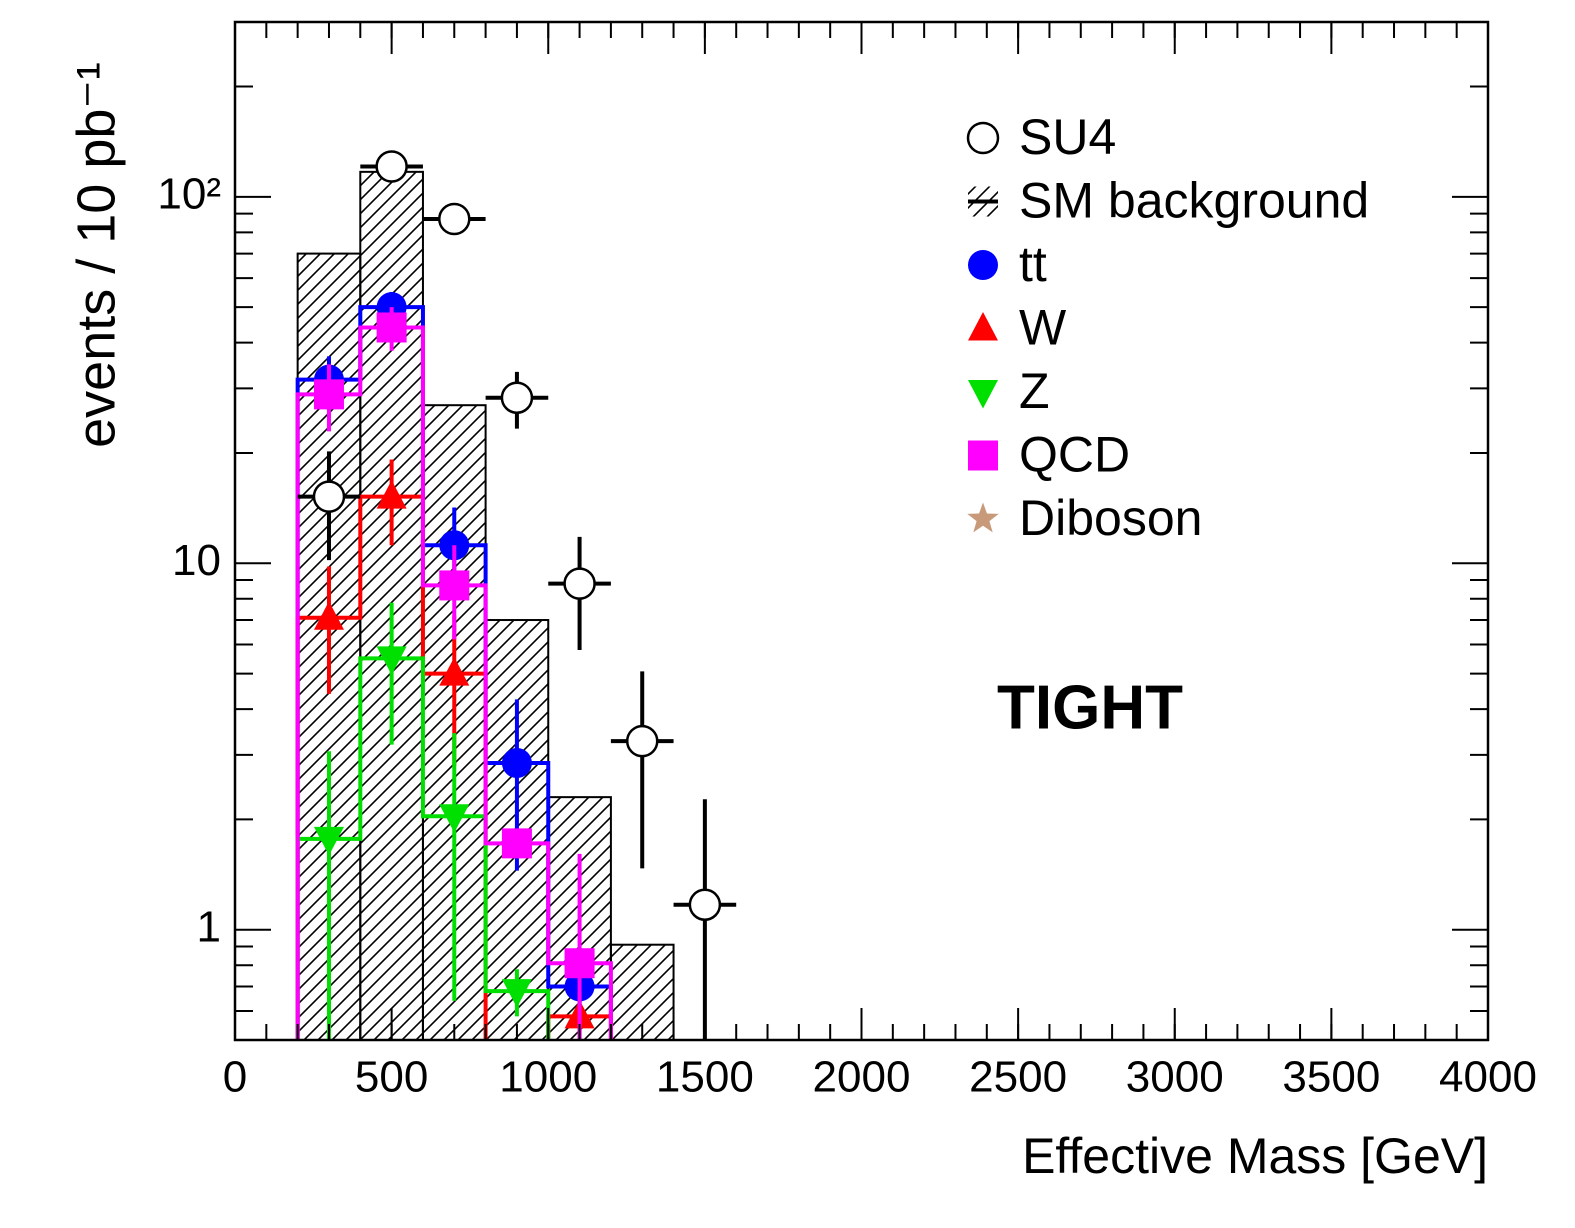 This screenshot has width=1575, height=1228. I want to click on legend-label: tt, so click(1033, 264).